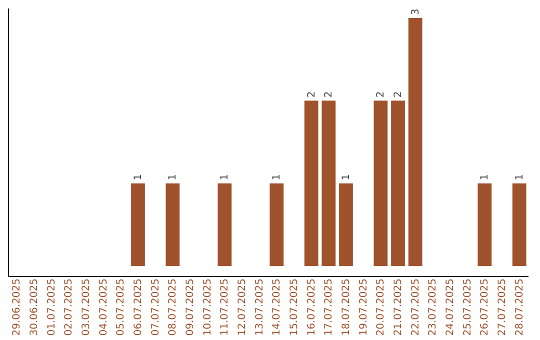  I want to click on x-tick-label: 01.07.2025, so click(52, 307).